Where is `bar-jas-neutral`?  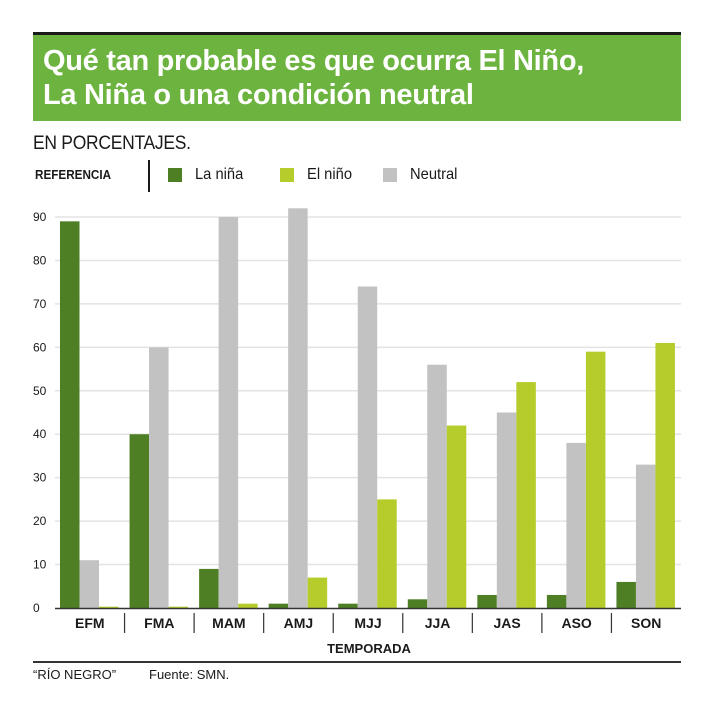 bar-jas-neutral is located at coordinates (506, 510).